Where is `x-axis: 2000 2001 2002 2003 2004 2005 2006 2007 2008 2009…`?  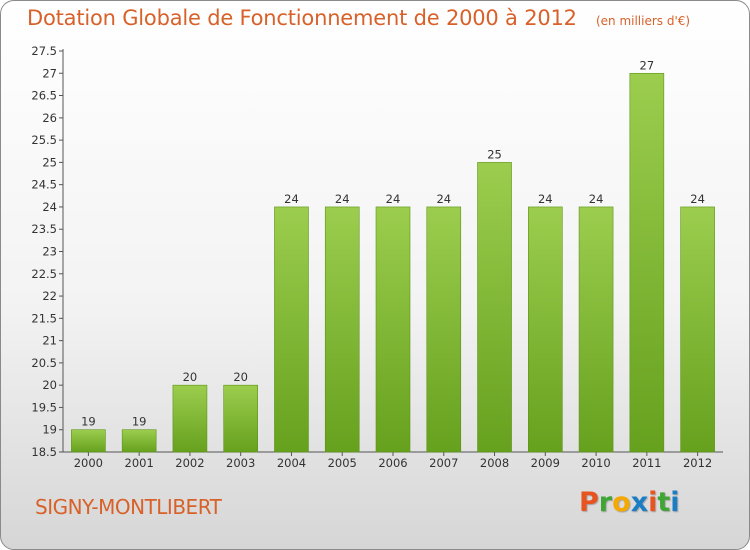 x-axis: 2000 2001 2002 2003 2004 2005 2006 2007 2008 2009… is located at coordinates (393, 460).